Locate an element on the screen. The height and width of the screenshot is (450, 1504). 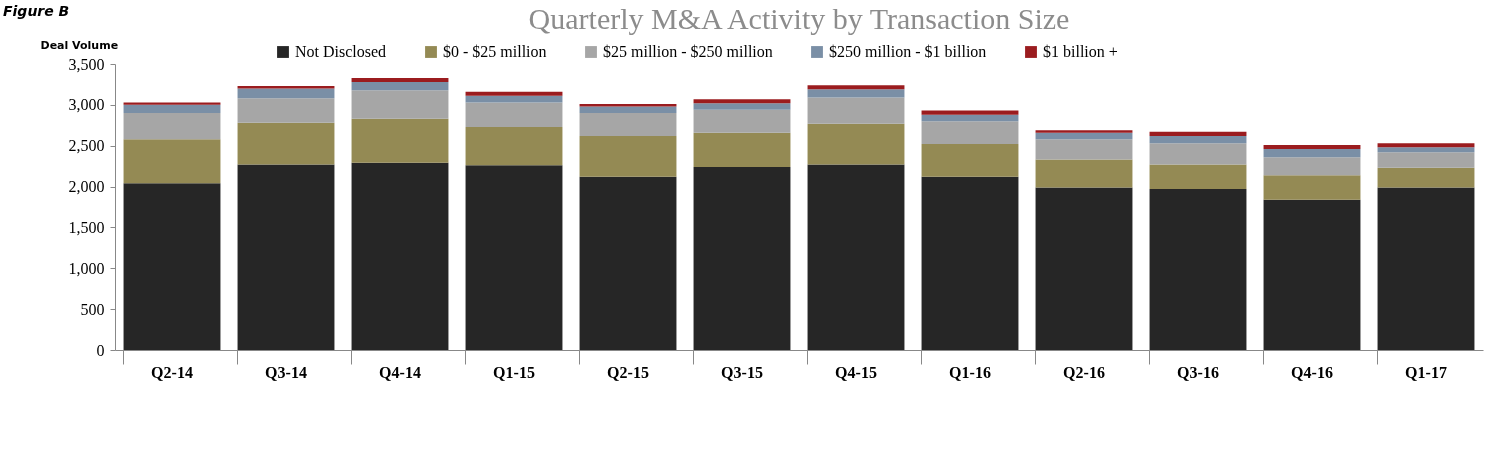
y-tick-label: 500 is located at coordinates (92, 309).